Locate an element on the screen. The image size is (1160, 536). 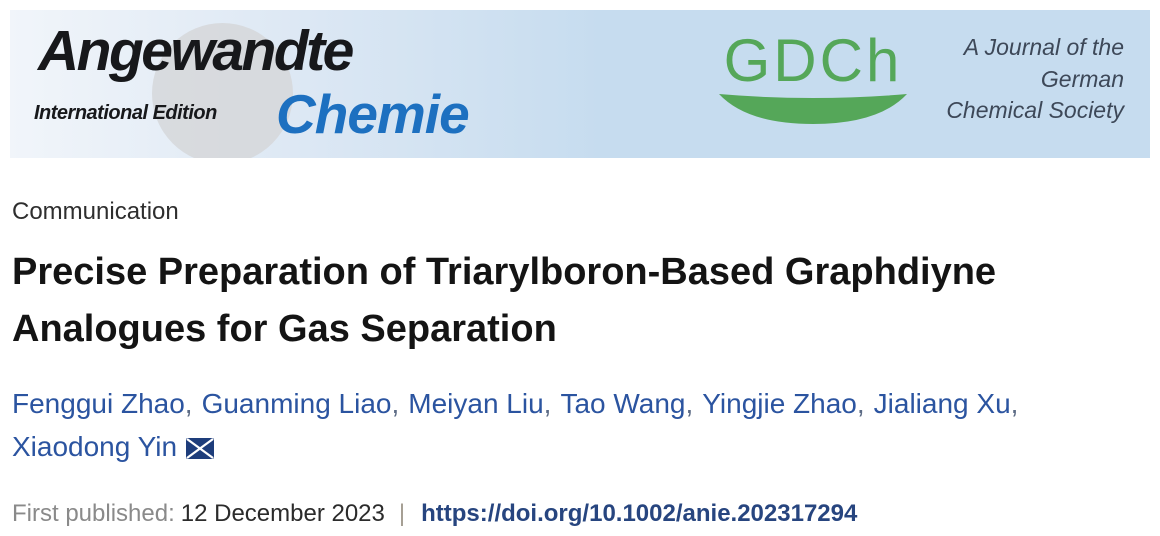
gdch-wordmark: GDCh is located at coordinates (813, 60).